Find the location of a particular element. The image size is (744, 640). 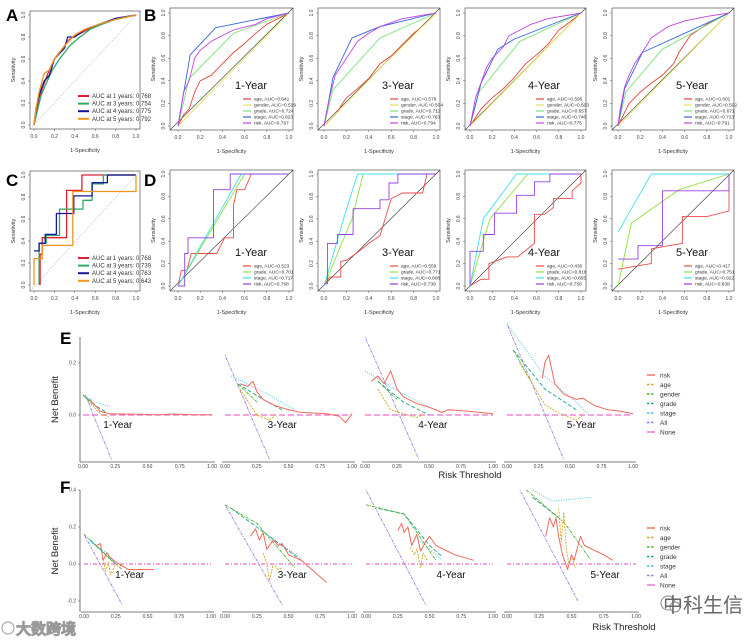

legend-label: stage is located at coordinates (668, 413).